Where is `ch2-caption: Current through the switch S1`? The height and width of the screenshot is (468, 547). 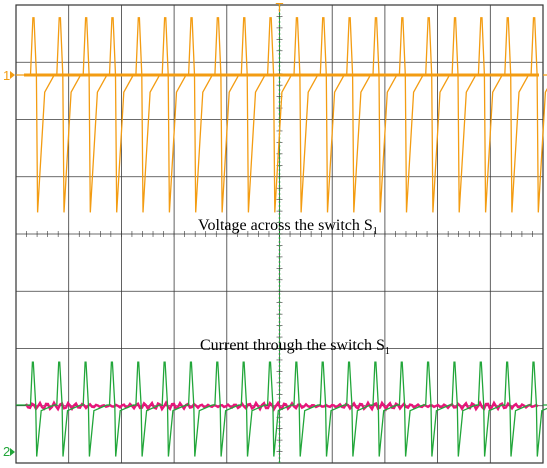
ch2-caption: Current through the switch S1 is located at coordinates (295, 347).